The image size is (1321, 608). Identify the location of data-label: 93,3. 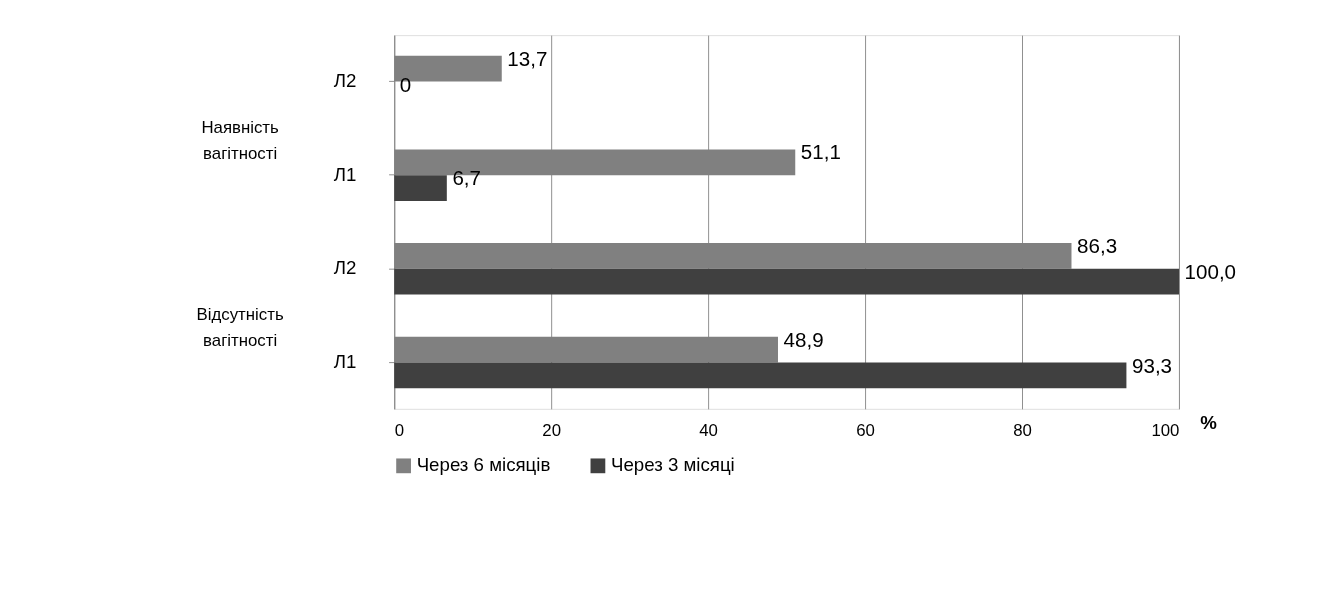
(1152, 365).